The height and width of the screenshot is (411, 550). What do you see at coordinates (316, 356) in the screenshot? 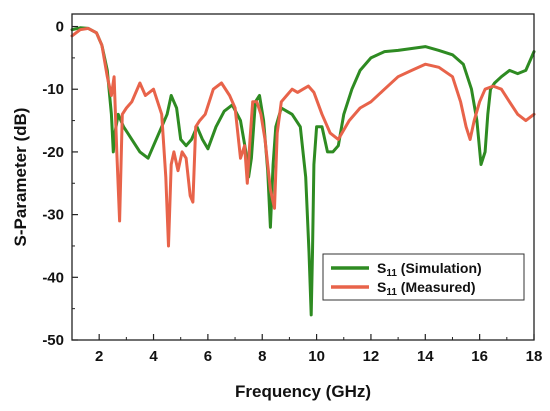
I see `x-tick-label: 10` at bounding box center [316, 356].